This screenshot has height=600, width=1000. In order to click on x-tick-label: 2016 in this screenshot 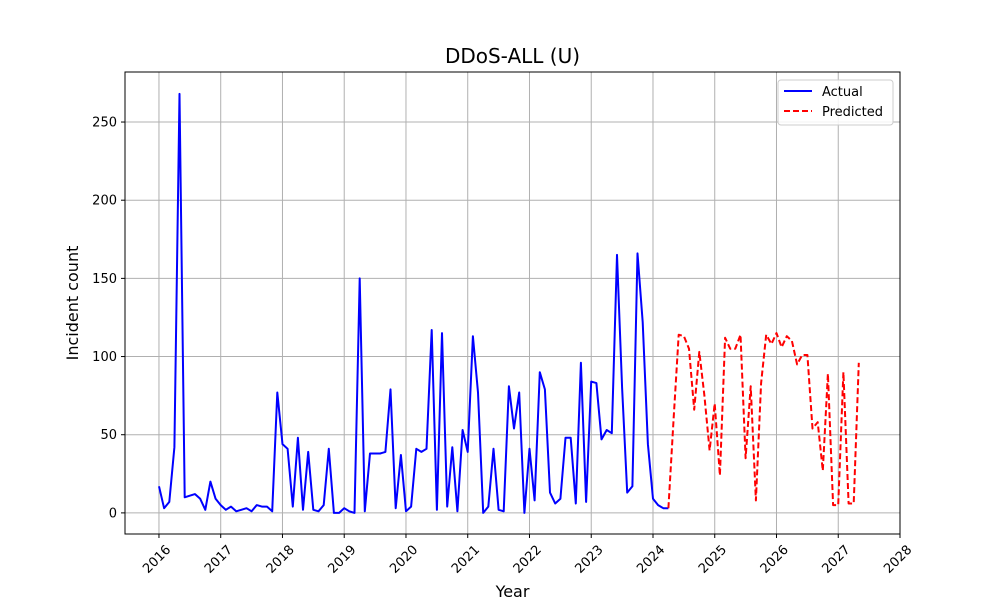, I will do `click(157, 560)`.